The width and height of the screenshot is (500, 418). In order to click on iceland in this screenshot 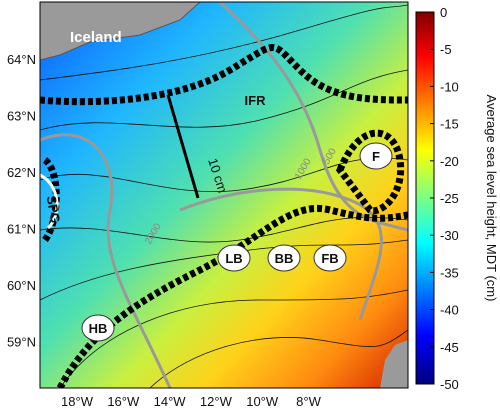, I will do `click(120, 31)`.